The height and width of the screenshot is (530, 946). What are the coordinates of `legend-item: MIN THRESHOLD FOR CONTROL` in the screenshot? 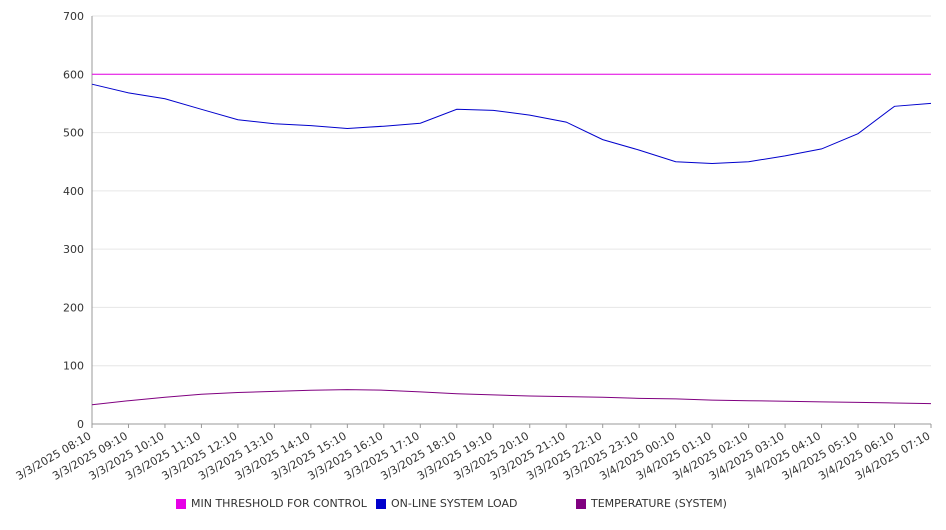 It's located at (271, 503).